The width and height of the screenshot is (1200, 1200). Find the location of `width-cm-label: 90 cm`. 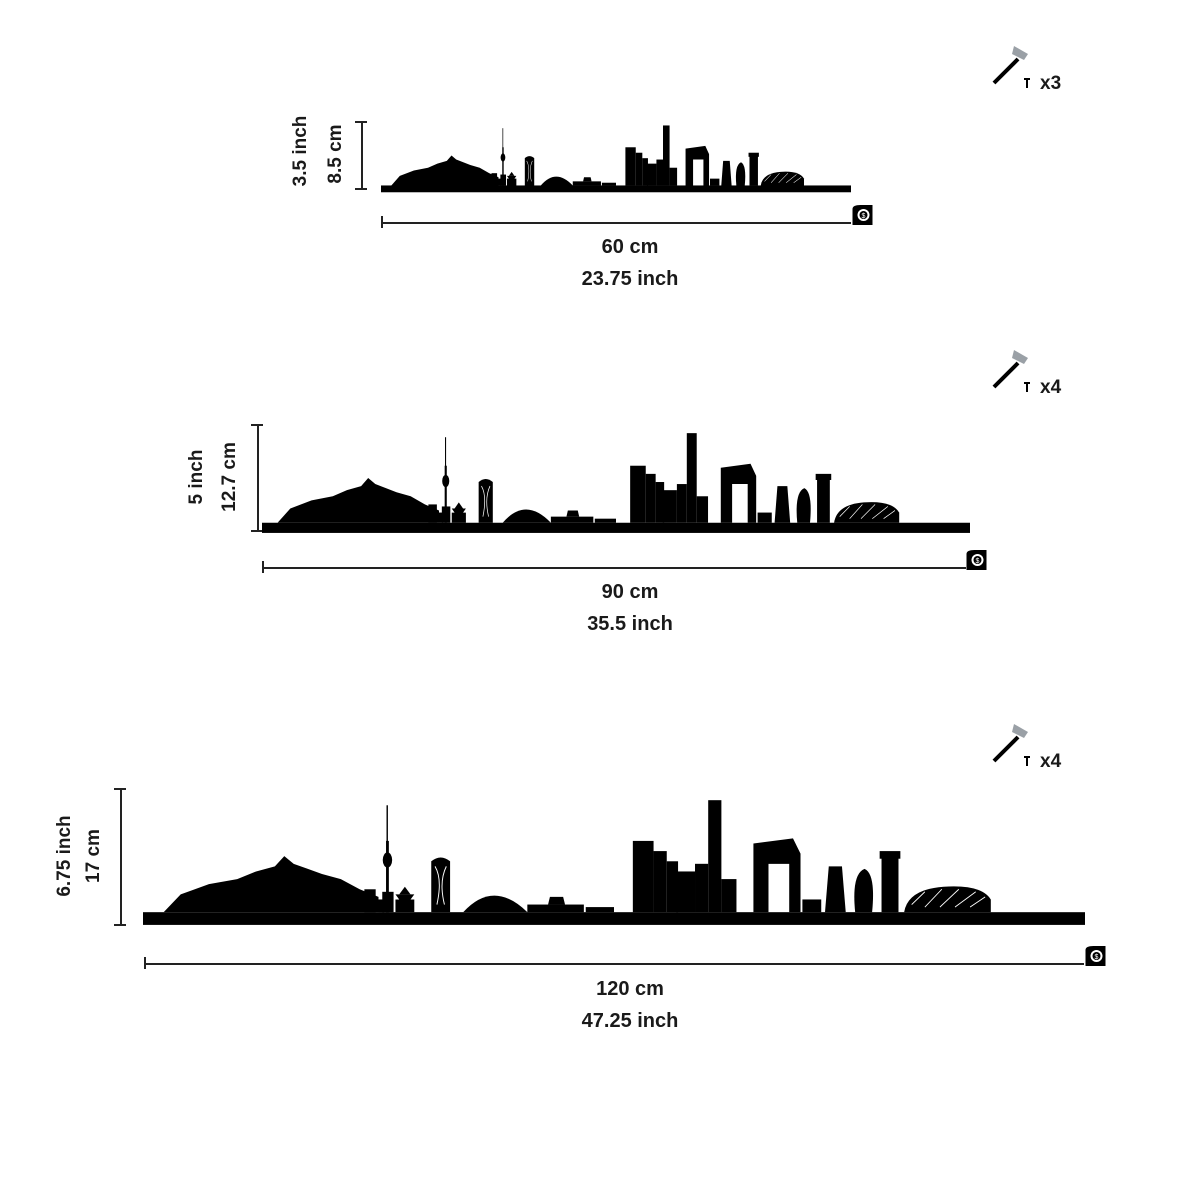

width-cm-label: 90 cm is located at coordinates (630, 592).